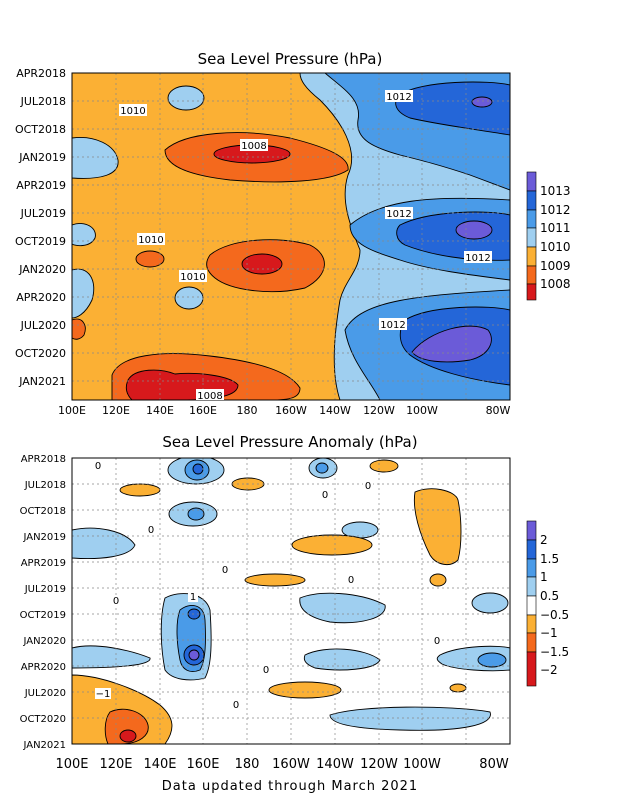 The width and height of the screenshot is (618, 800). What do you see at coordinates (40, 129) in the screenshot?
I see `y-tick-label: OCT2018` at bounding box center [40, 129].